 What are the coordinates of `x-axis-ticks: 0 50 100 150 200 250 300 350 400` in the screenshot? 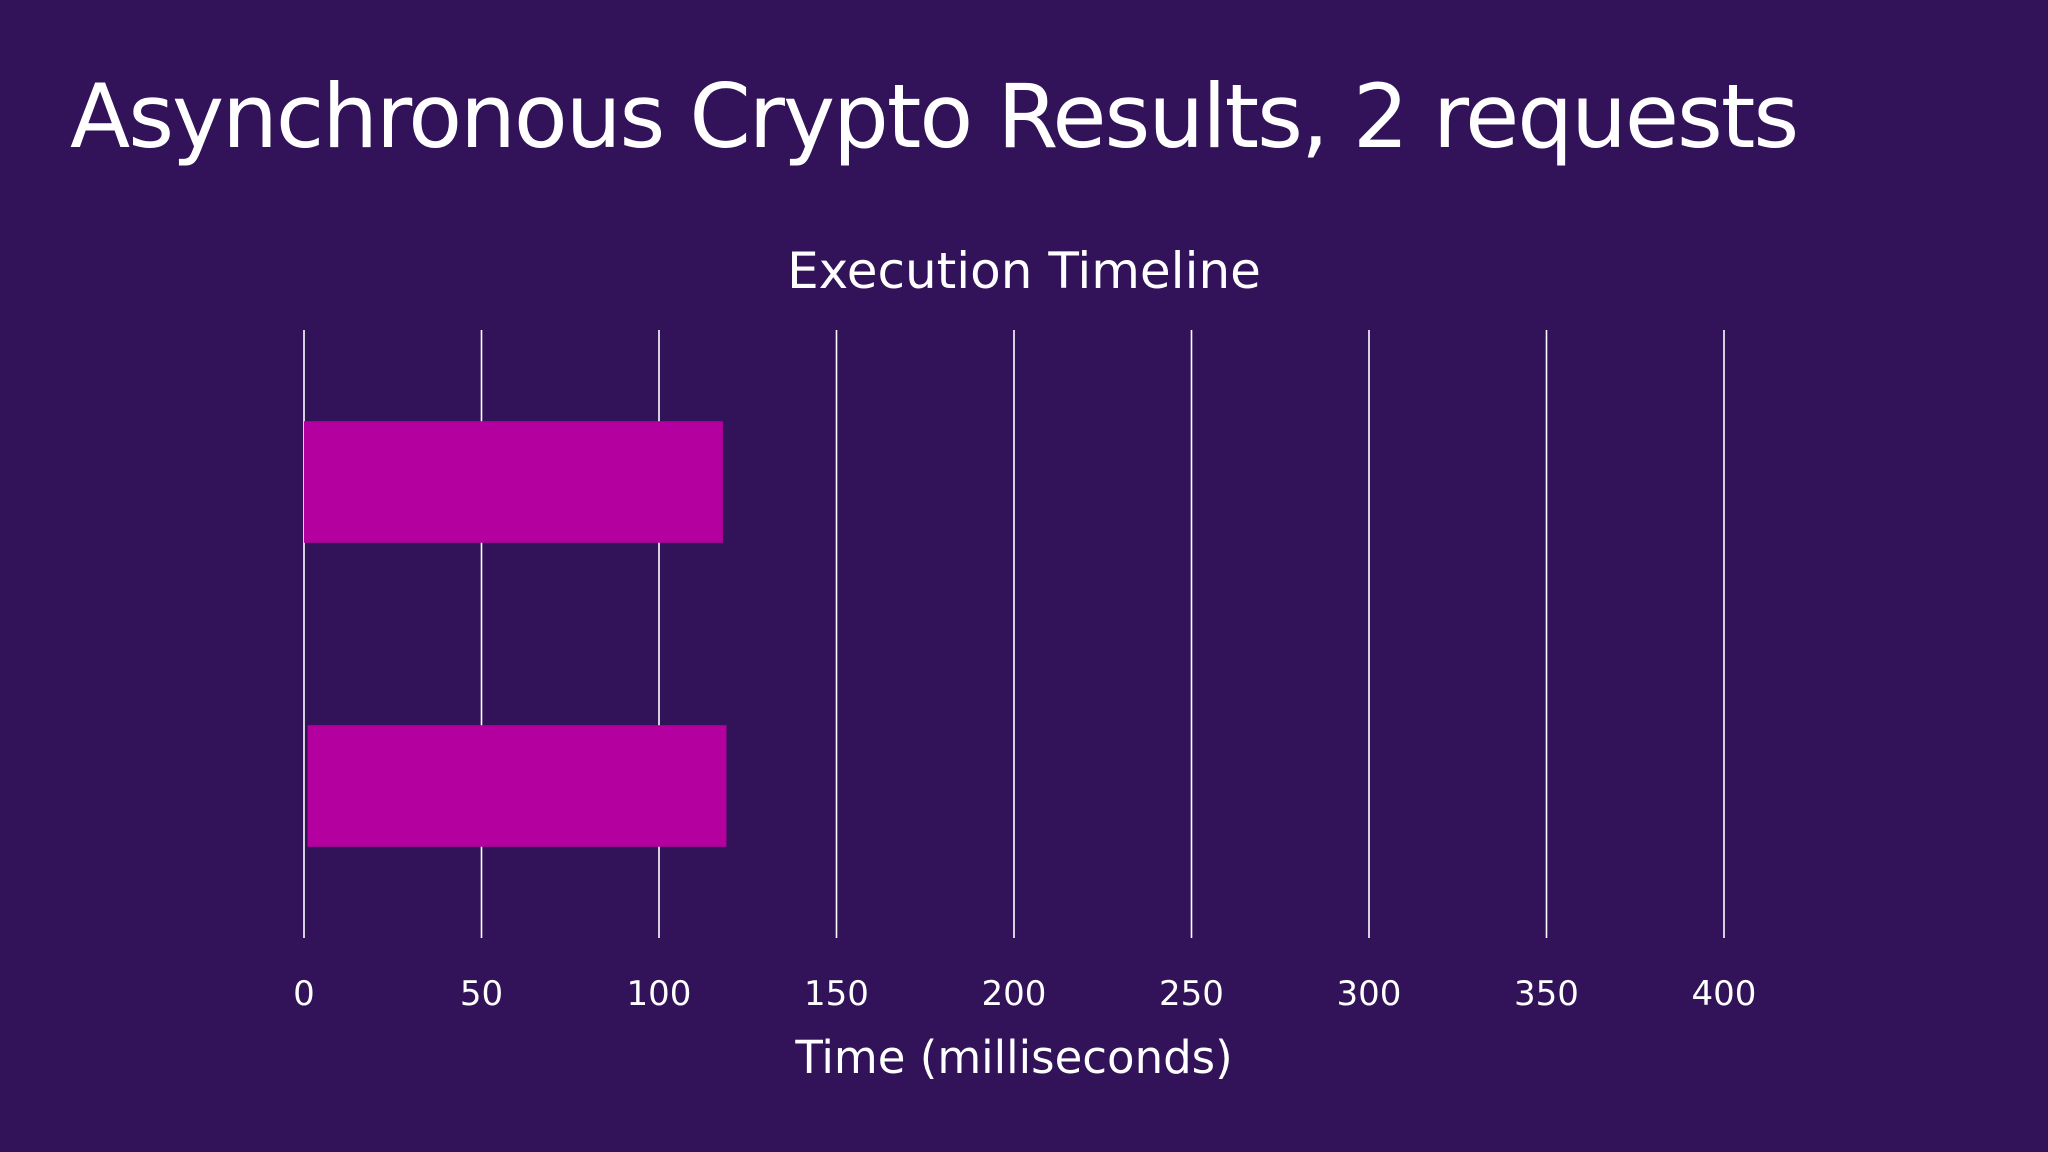 It's located at (1024, 994).